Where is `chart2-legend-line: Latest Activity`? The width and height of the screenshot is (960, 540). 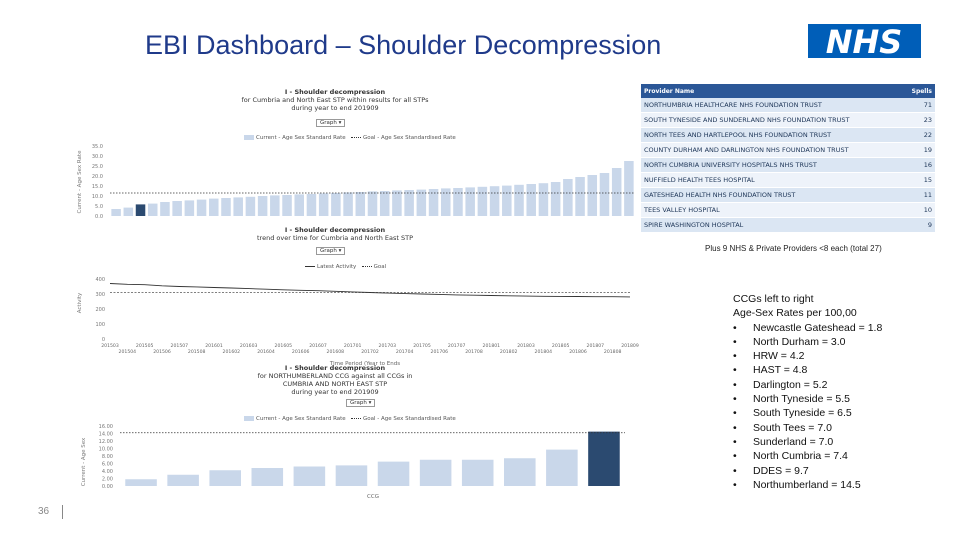 chart2-legend-line: Latest Activity is located at coordinates (337, 267).